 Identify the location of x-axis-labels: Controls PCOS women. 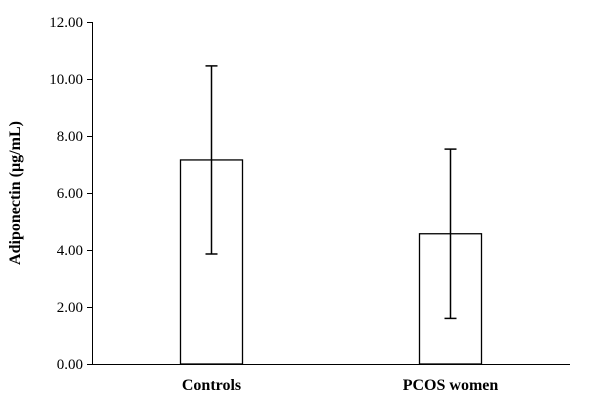
(340, 385).